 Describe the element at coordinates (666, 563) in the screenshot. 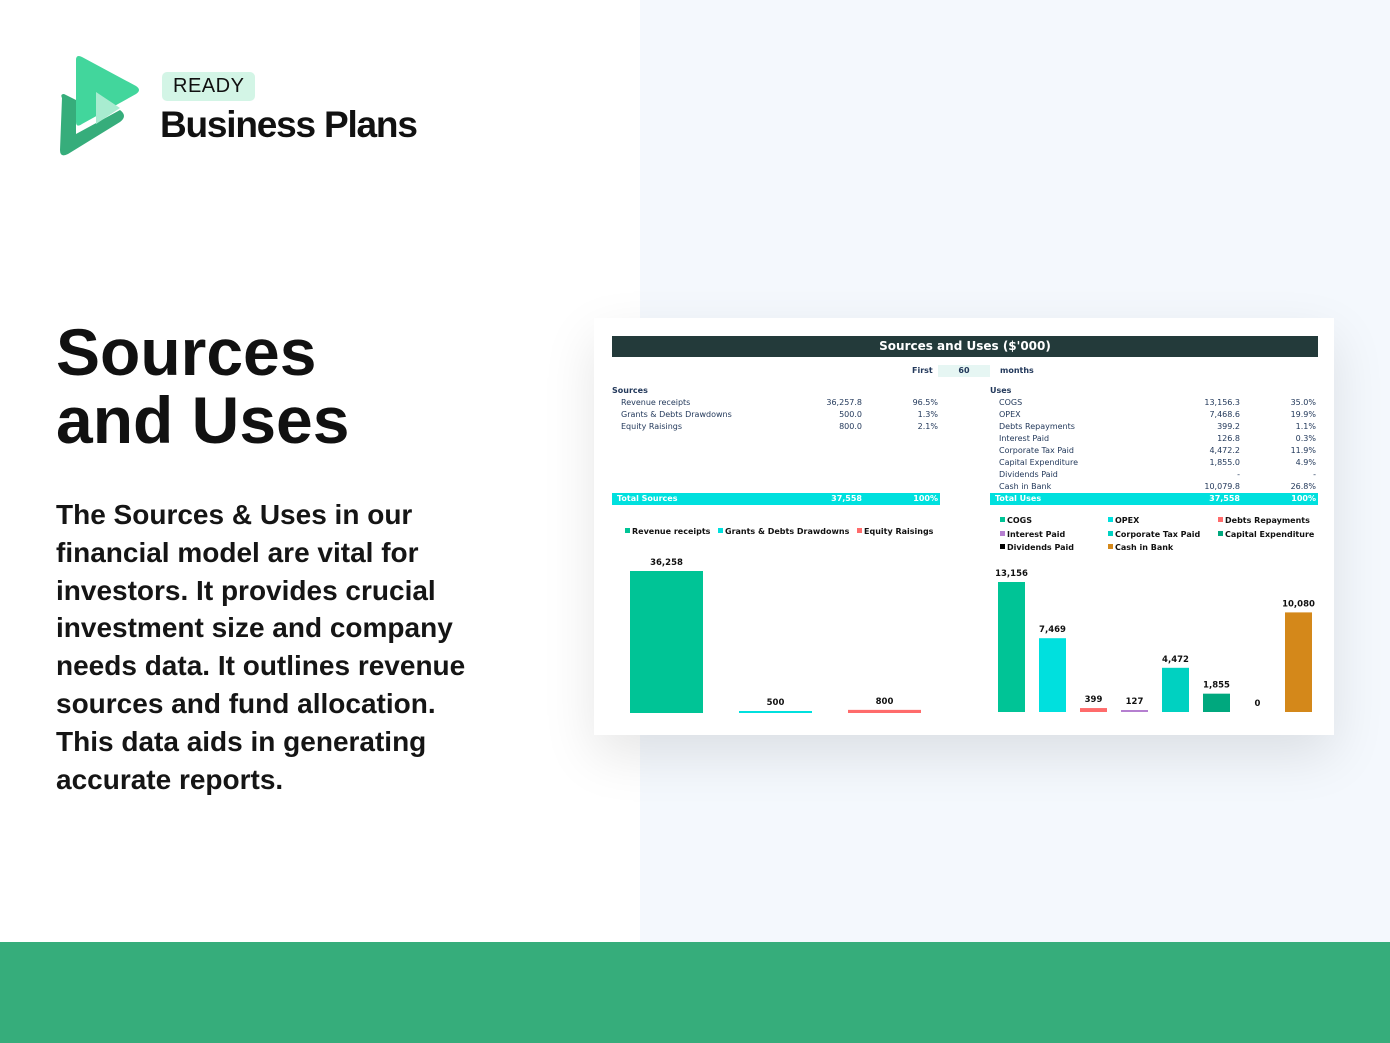

I see `data-label: 36,258` at that location.